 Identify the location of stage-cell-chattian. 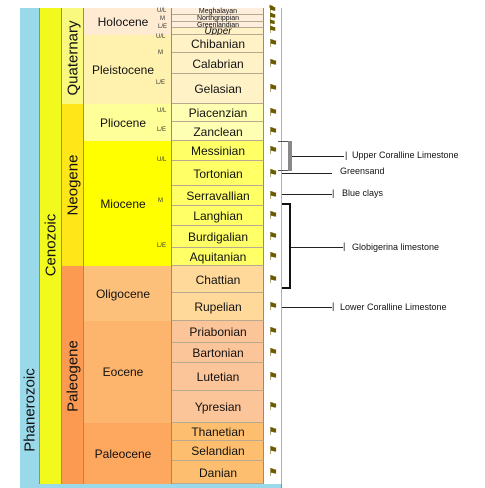
(218, 279).